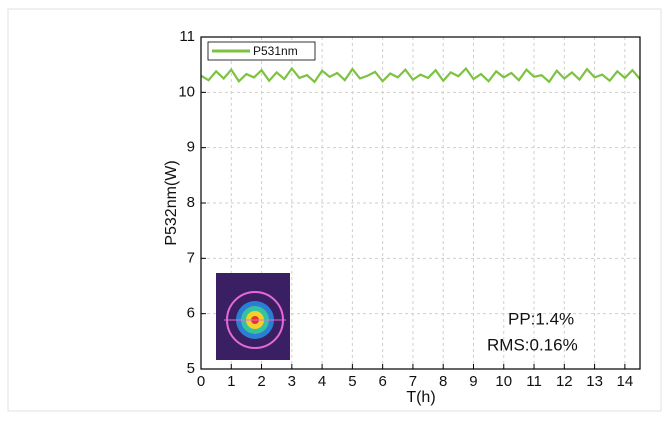 The height and width of the screenshot is (423, 670). What do you see at coordinates (473, 381) in the screenshot?
I see `x-tick-label: 9` at bounding box center [473, 381].